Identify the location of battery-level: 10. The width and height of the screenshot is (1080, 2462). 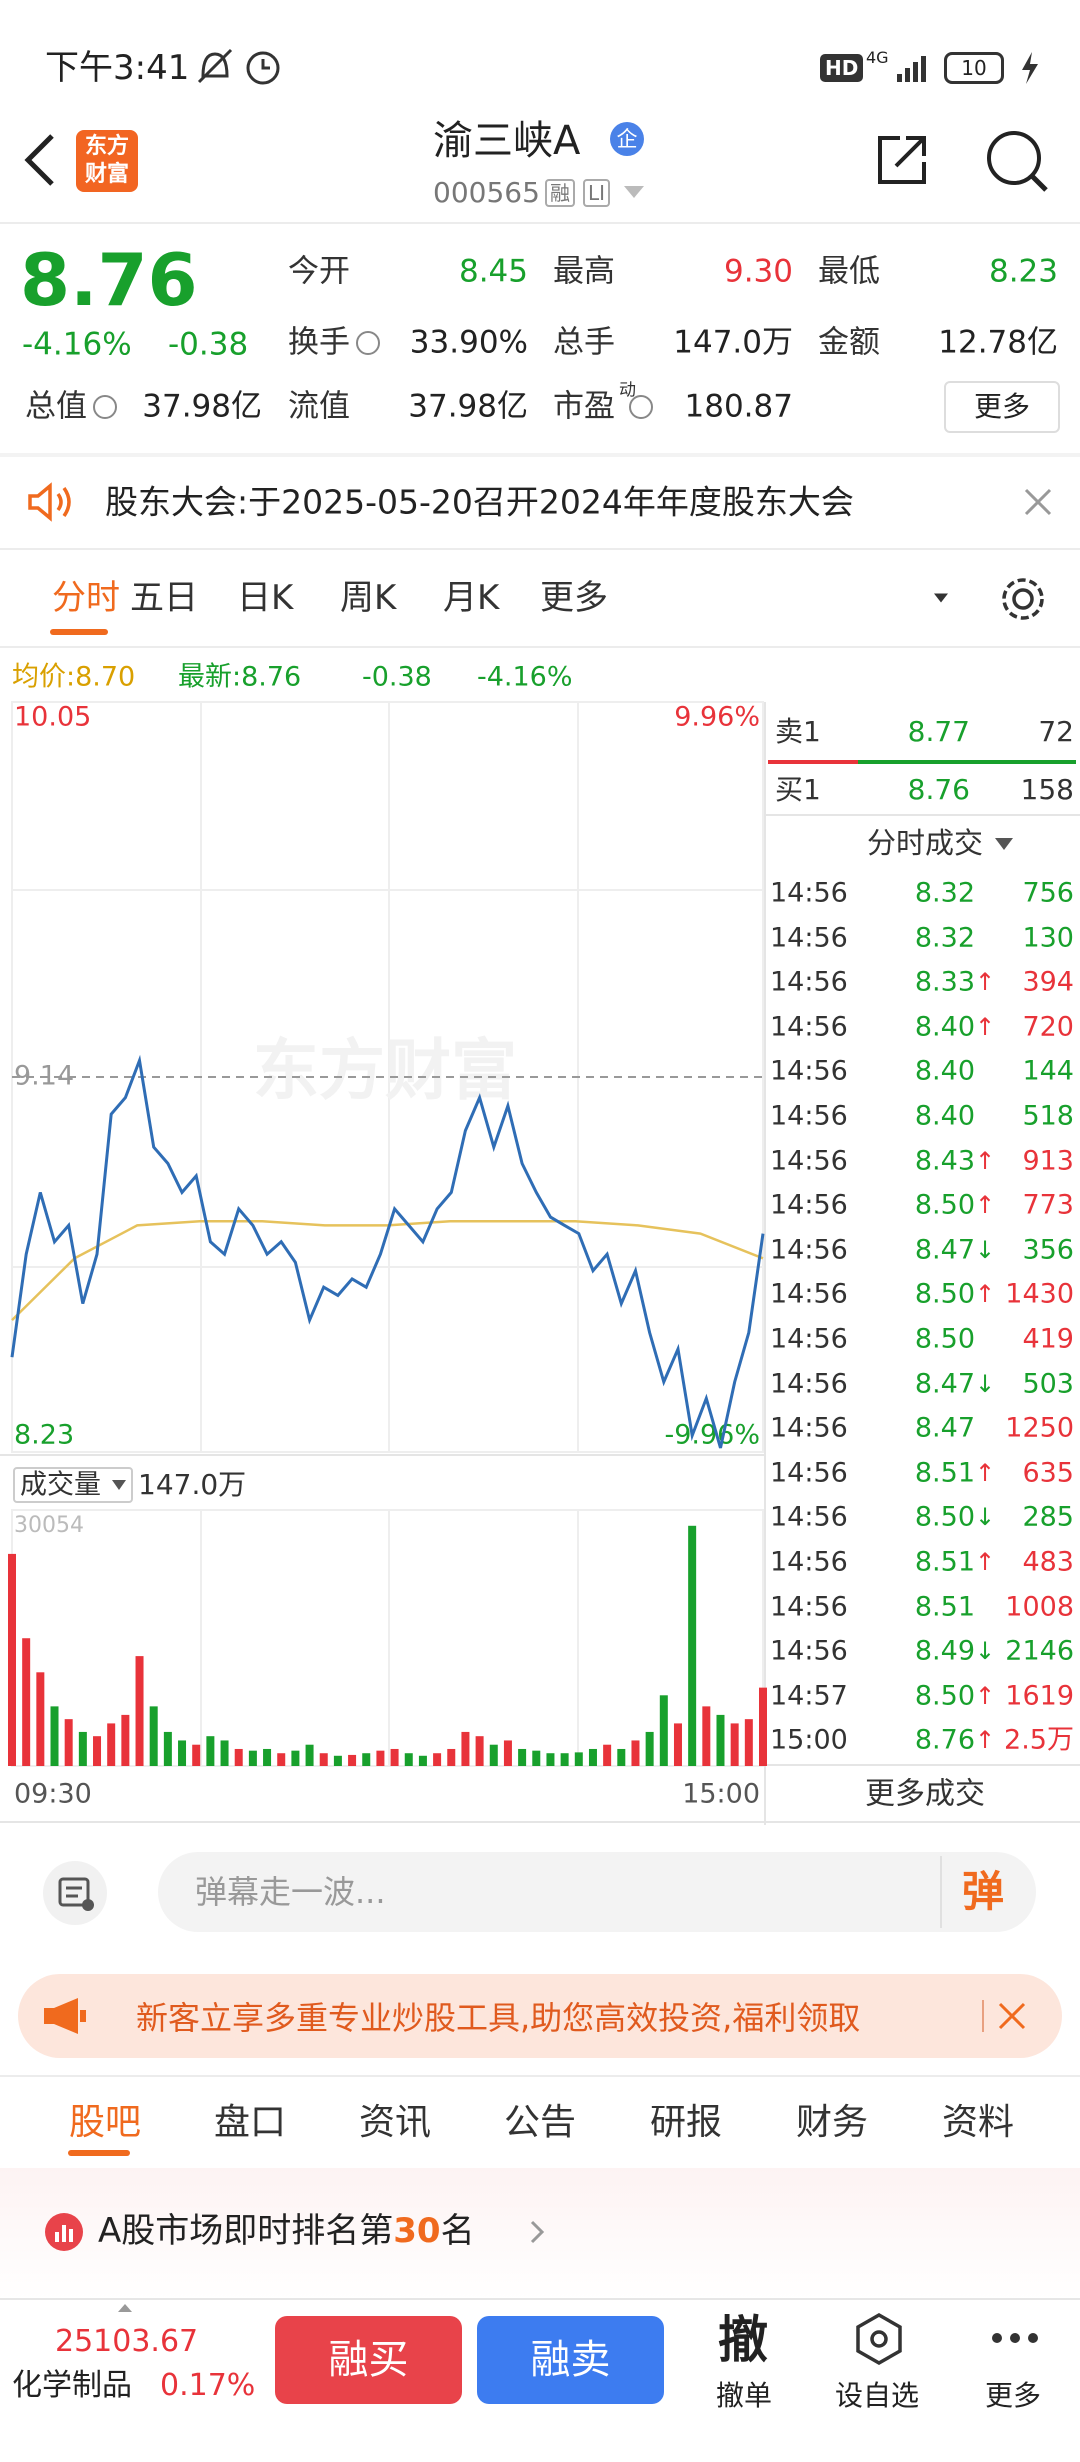
(974, 68).